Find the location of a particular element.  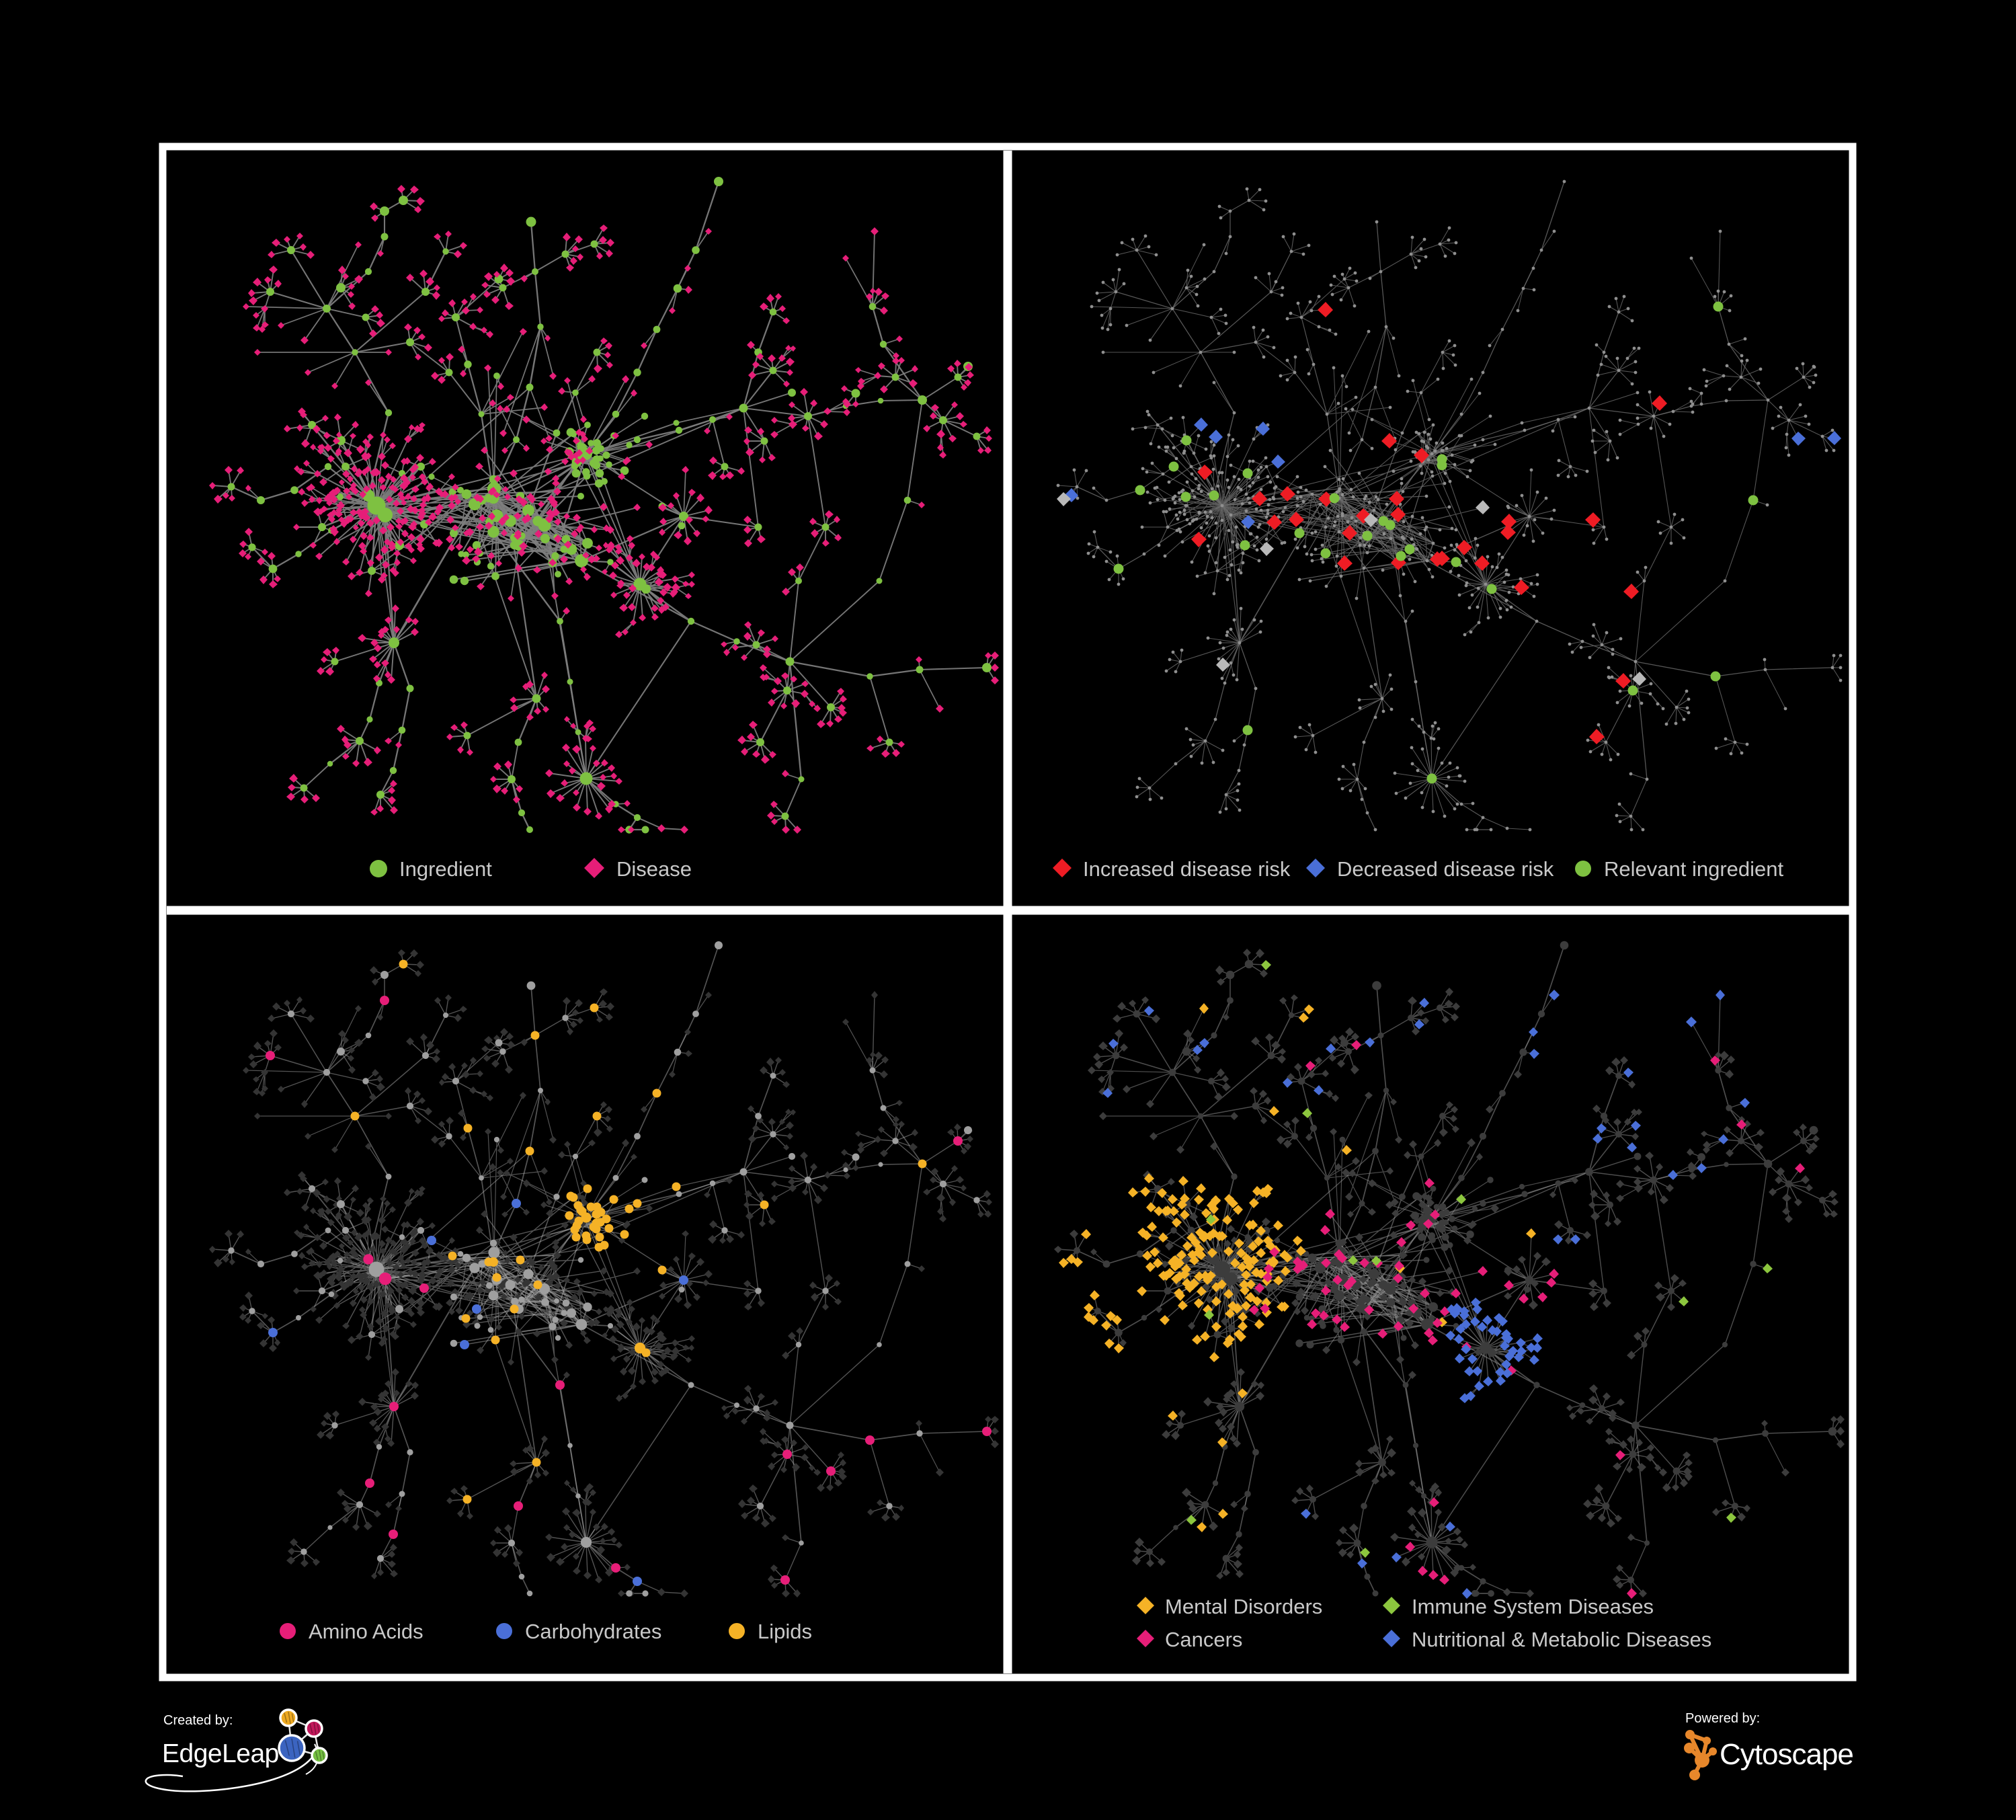

svg-text: Created by: is located at coordinates (198, 1720).